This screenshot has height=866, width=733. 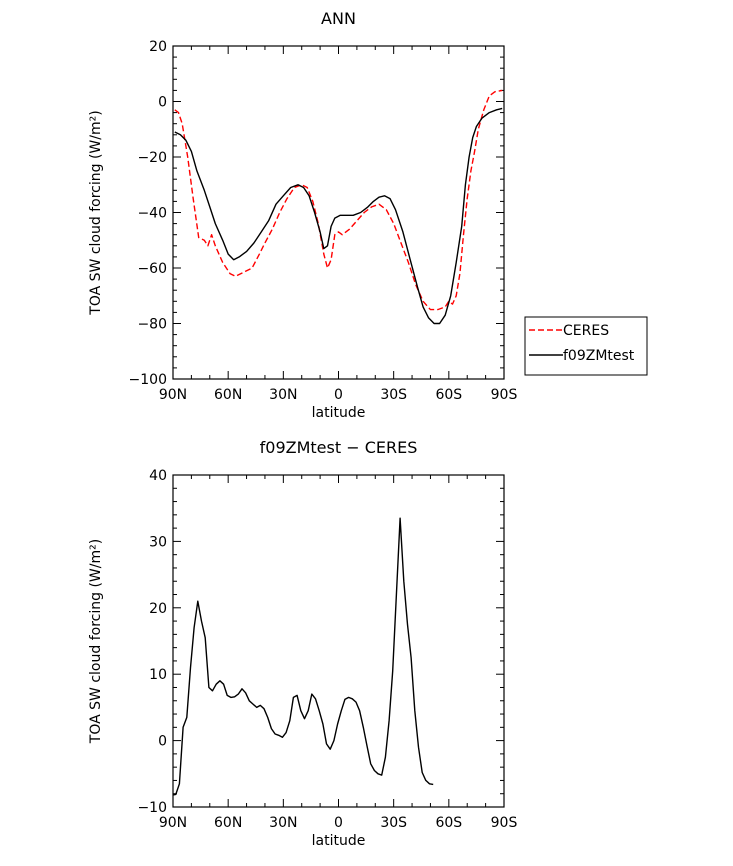 What do you see at coordinates (586, 331) in the screenshot?
I see `legend-label: CERES` at bounding box center [586, 331].